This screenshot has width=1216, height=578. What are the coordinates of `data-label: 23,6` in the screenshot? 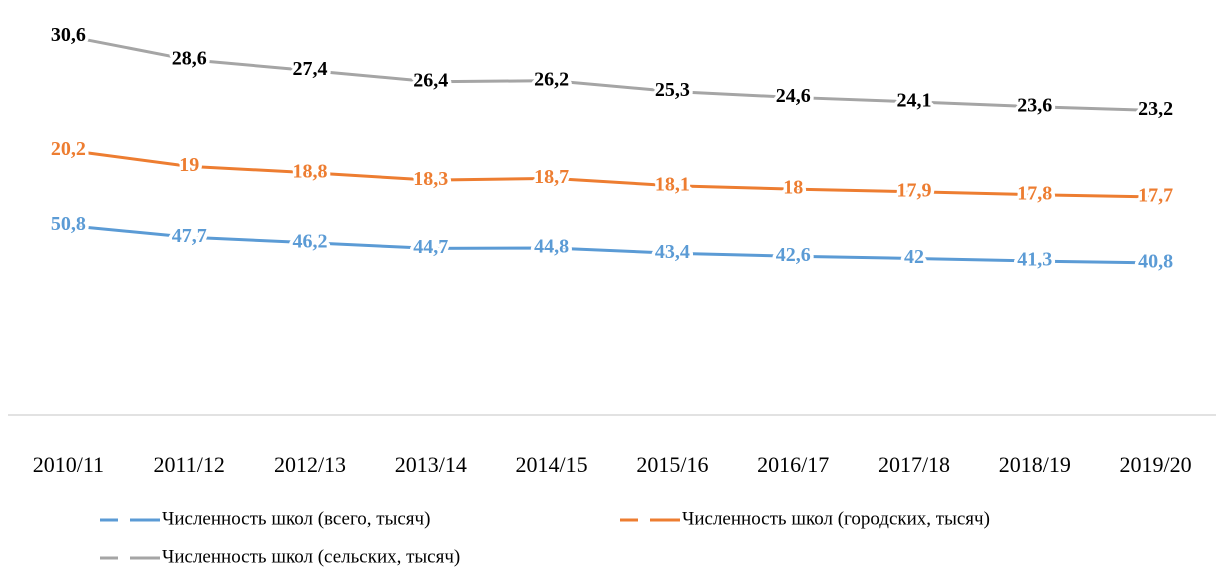 It's located at (1034, 105).